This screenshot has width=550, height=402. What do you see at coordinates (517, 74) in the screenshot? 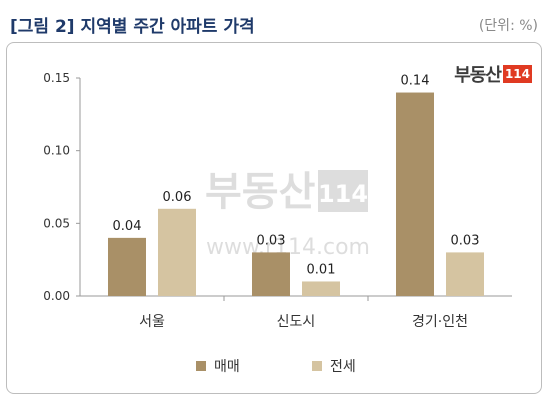
I see `brand-logo-badge: 114` at bounding box center [517, 74].